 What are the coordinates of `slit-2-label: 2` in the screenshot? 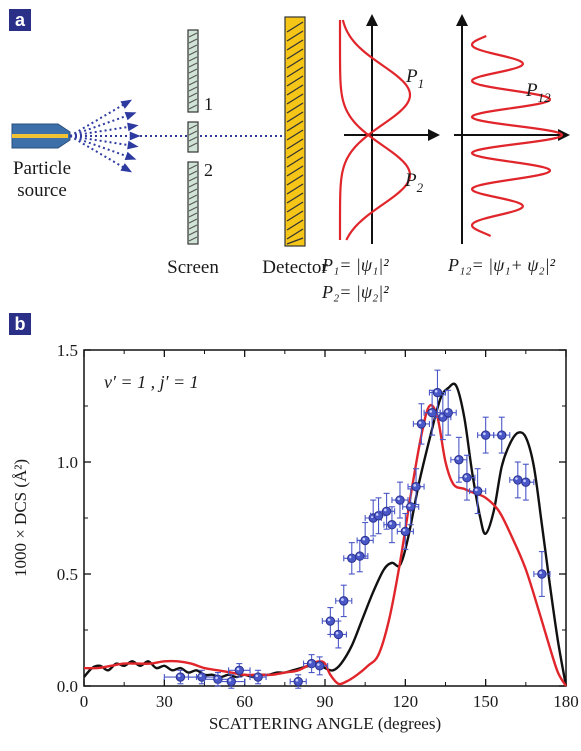 It's located at (208, 170).